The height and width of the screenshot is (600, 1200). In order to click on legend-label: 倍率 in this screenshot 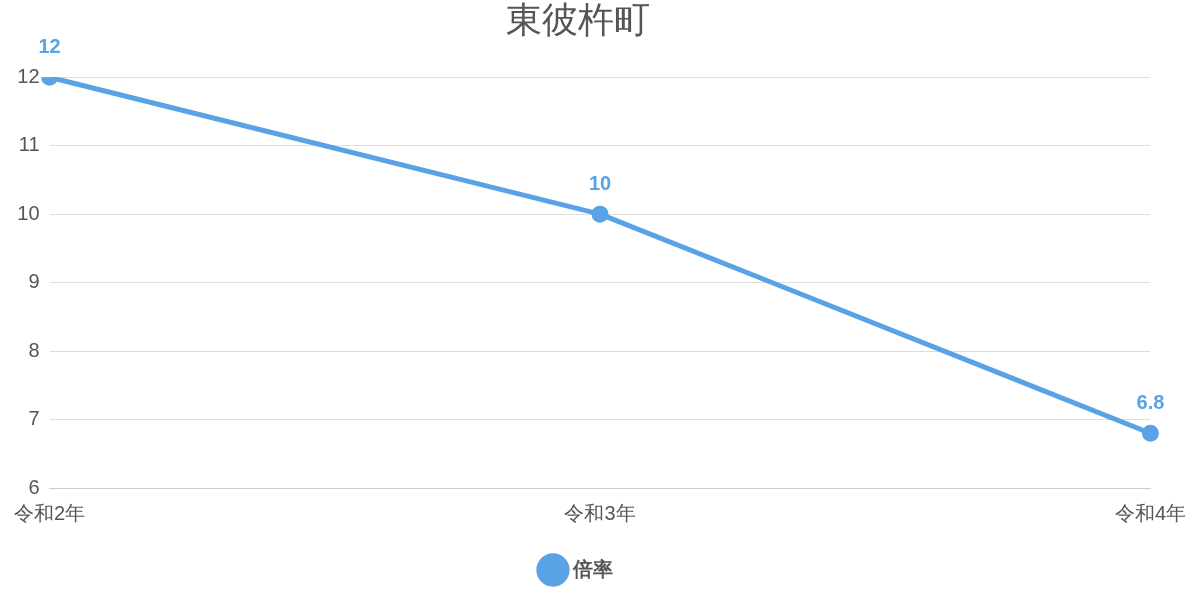, I will do `click(592, 568)`.